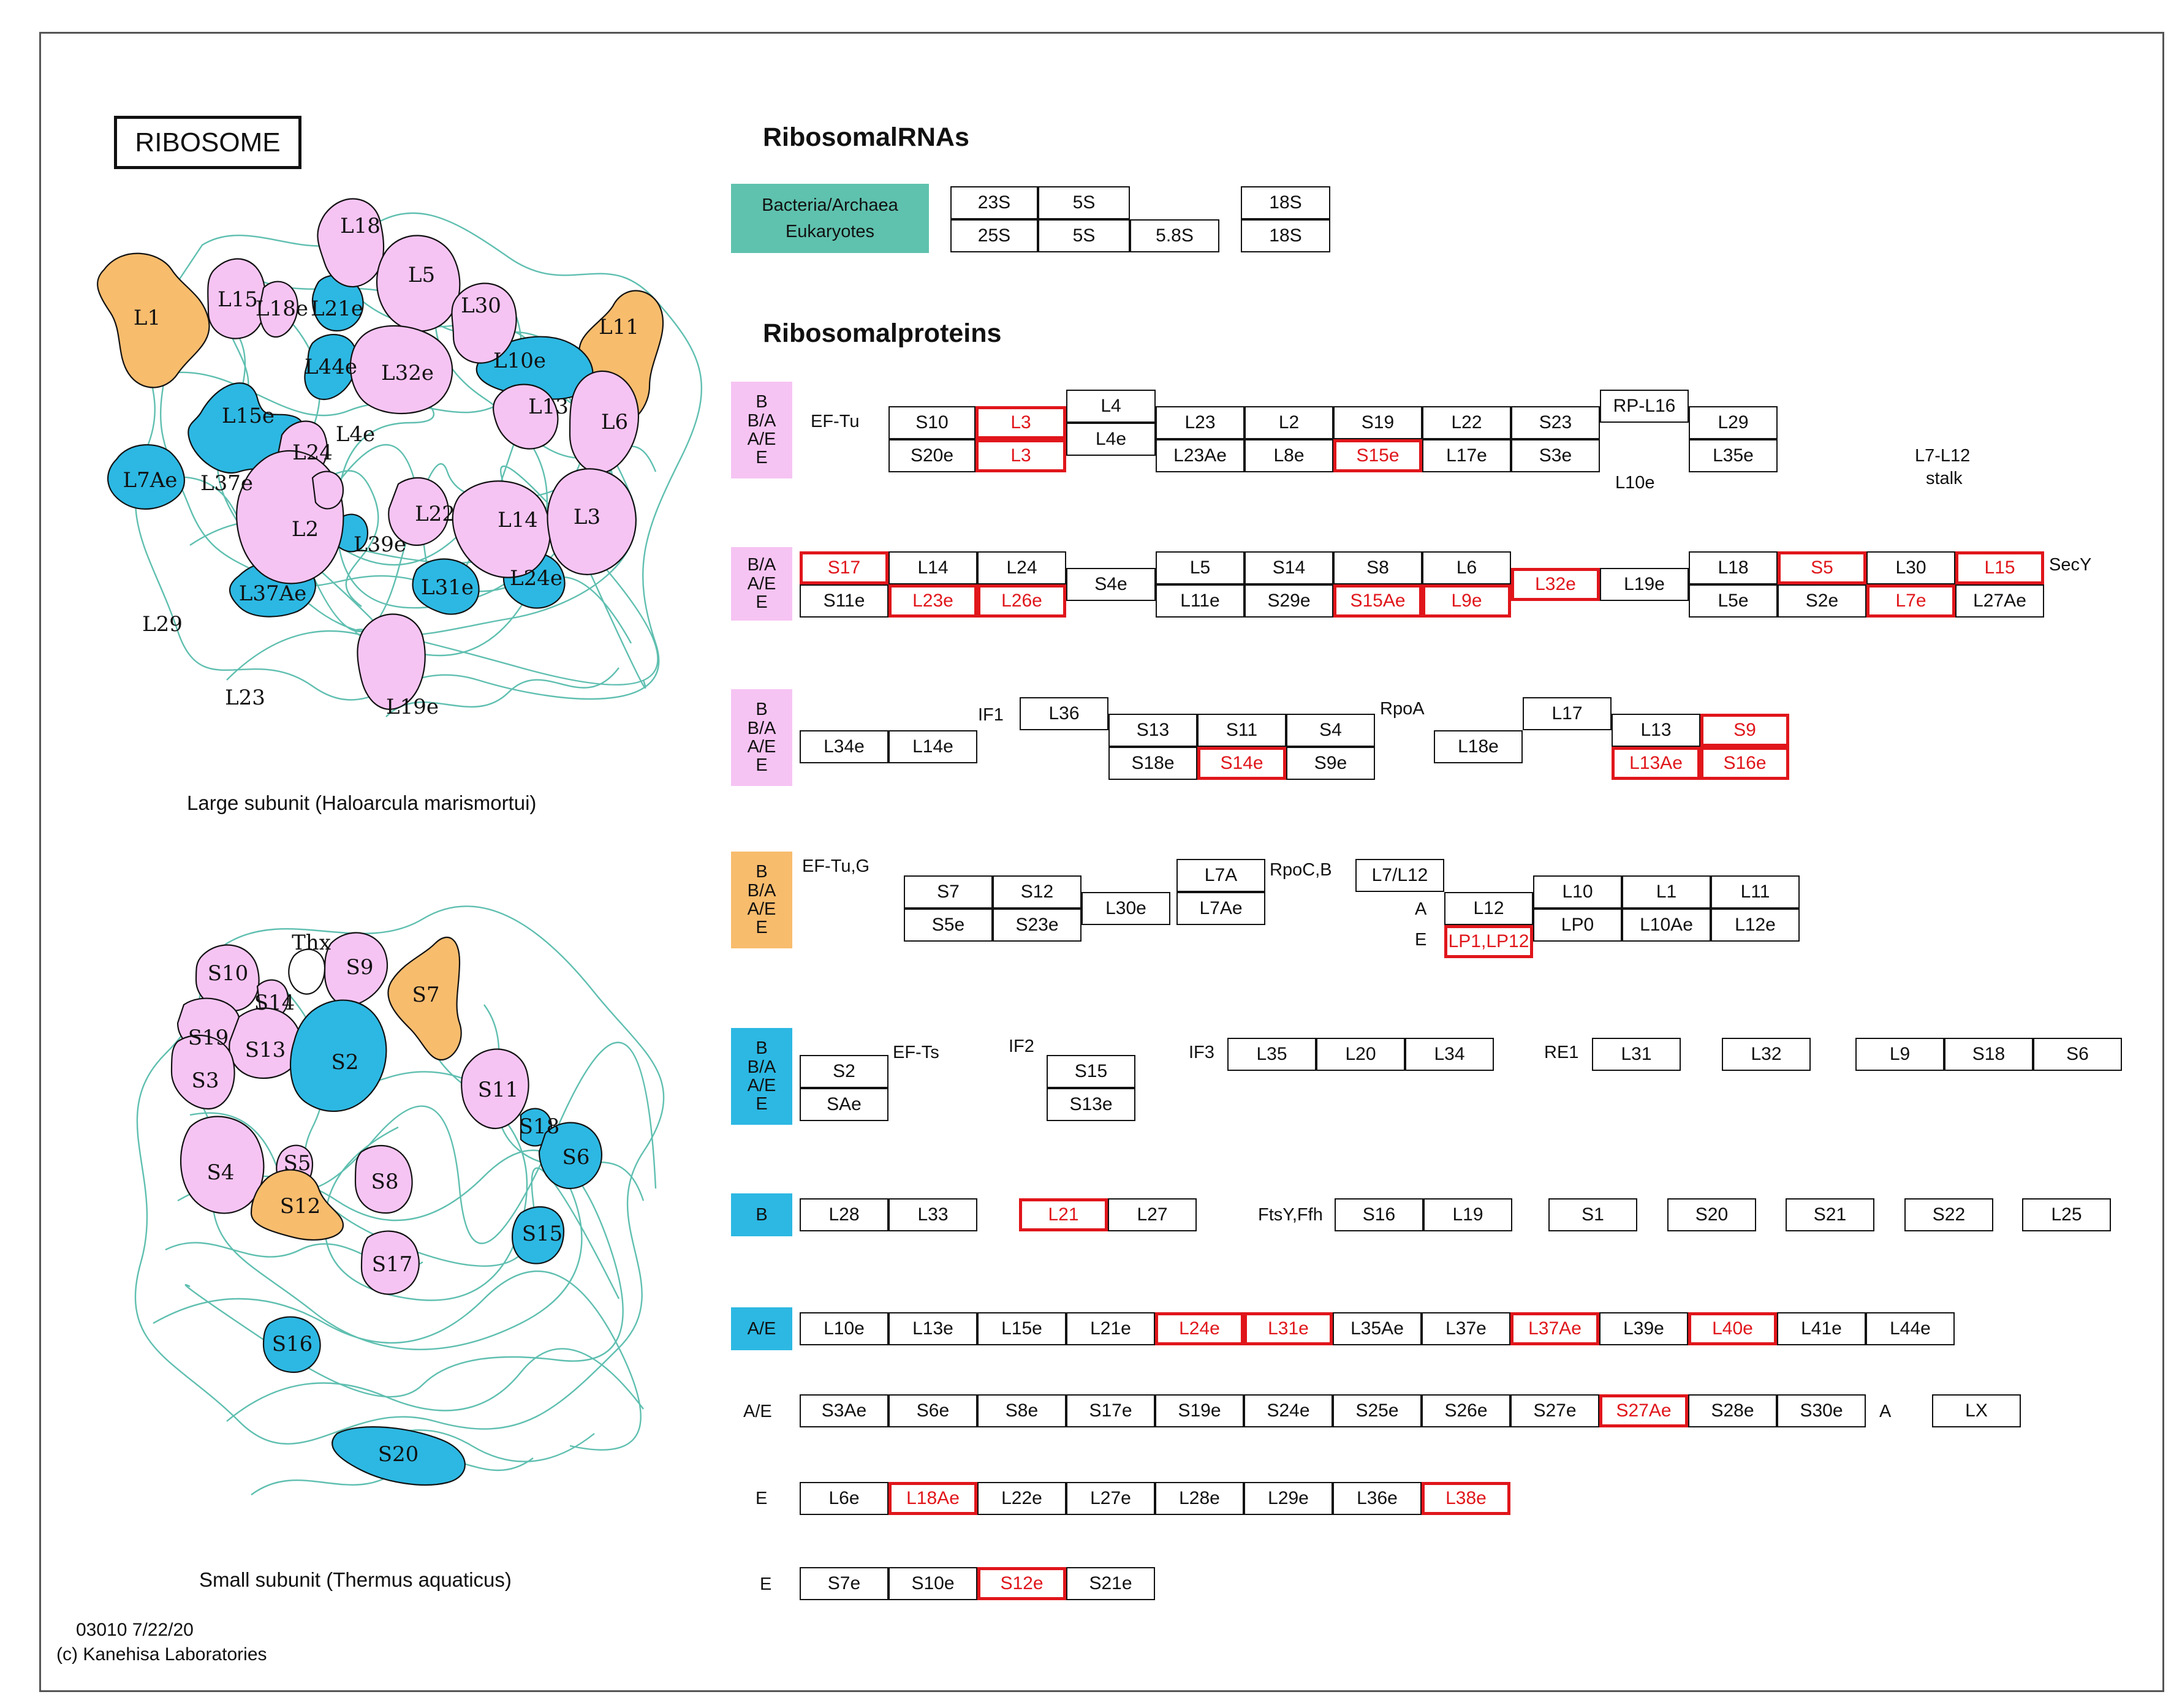 Image resolution: width=2182 pixels, height=1708 pixels. What do you see at coordinates (844, 1584) in the screenshot?
I see `protein-box: S7e` at bounding box center [844, 1584].